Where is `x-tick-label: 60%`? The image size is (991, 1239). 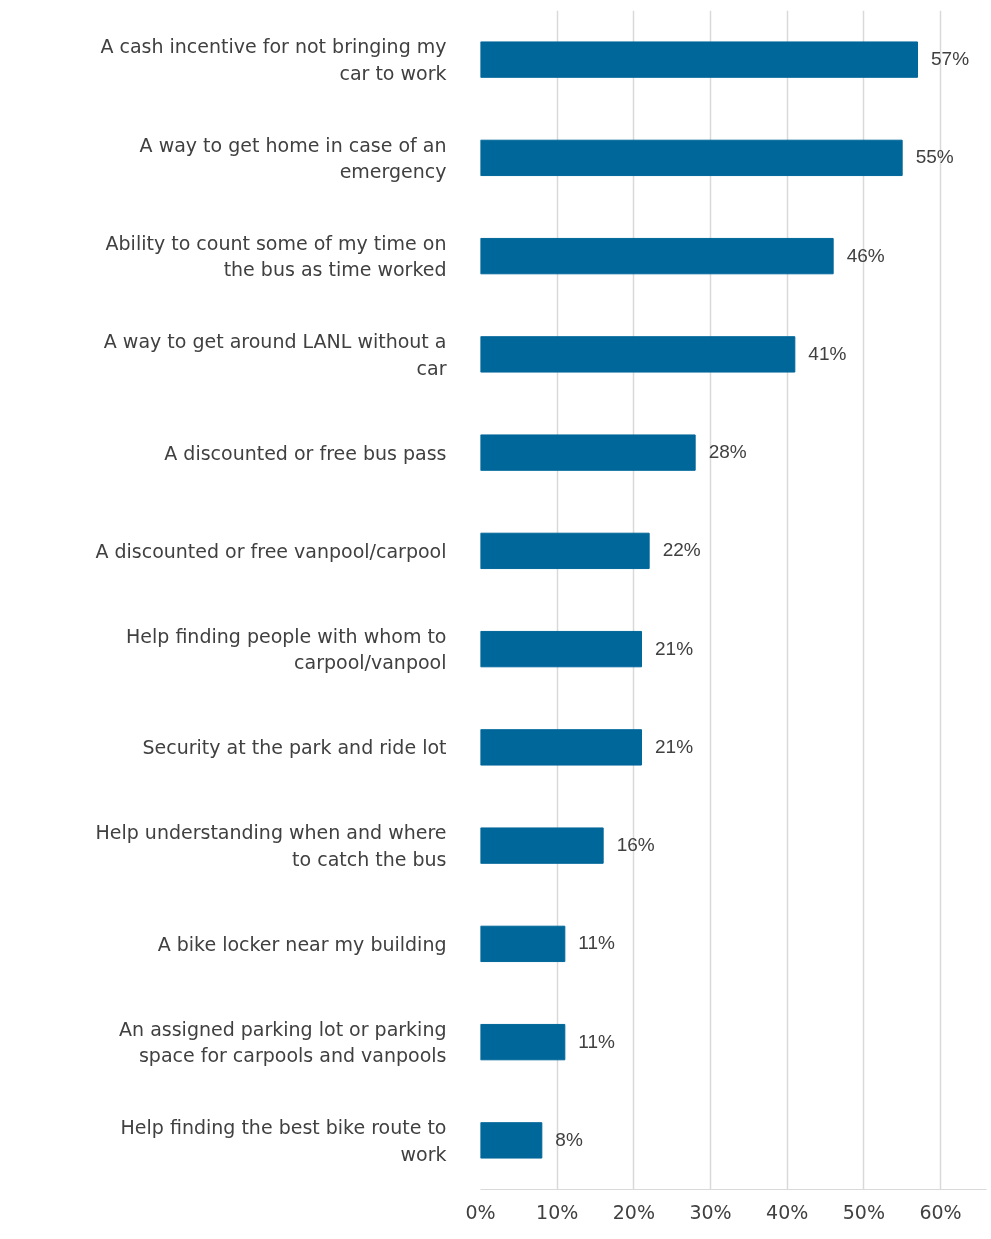
x-tick-label: 60% is located at coordinates (940, 1211).